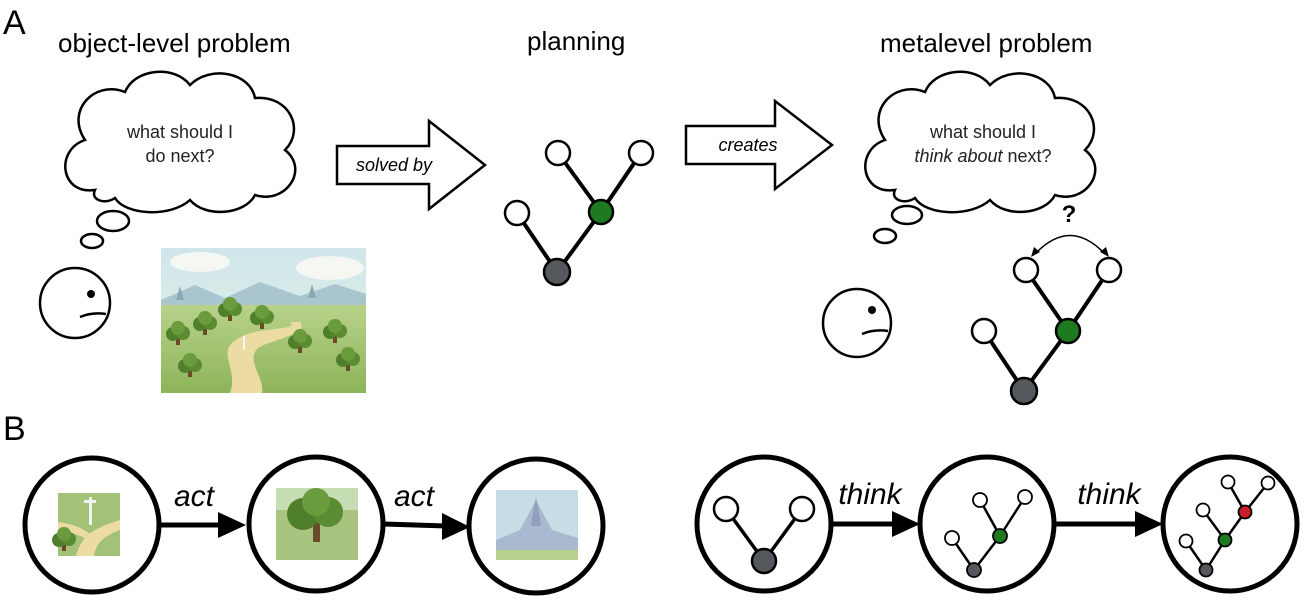 The height and width of the screenshot is (608, 1314). Describe the element at coordinates (415, 496) in the screenshot. I see `act-label-2: act` at that location.